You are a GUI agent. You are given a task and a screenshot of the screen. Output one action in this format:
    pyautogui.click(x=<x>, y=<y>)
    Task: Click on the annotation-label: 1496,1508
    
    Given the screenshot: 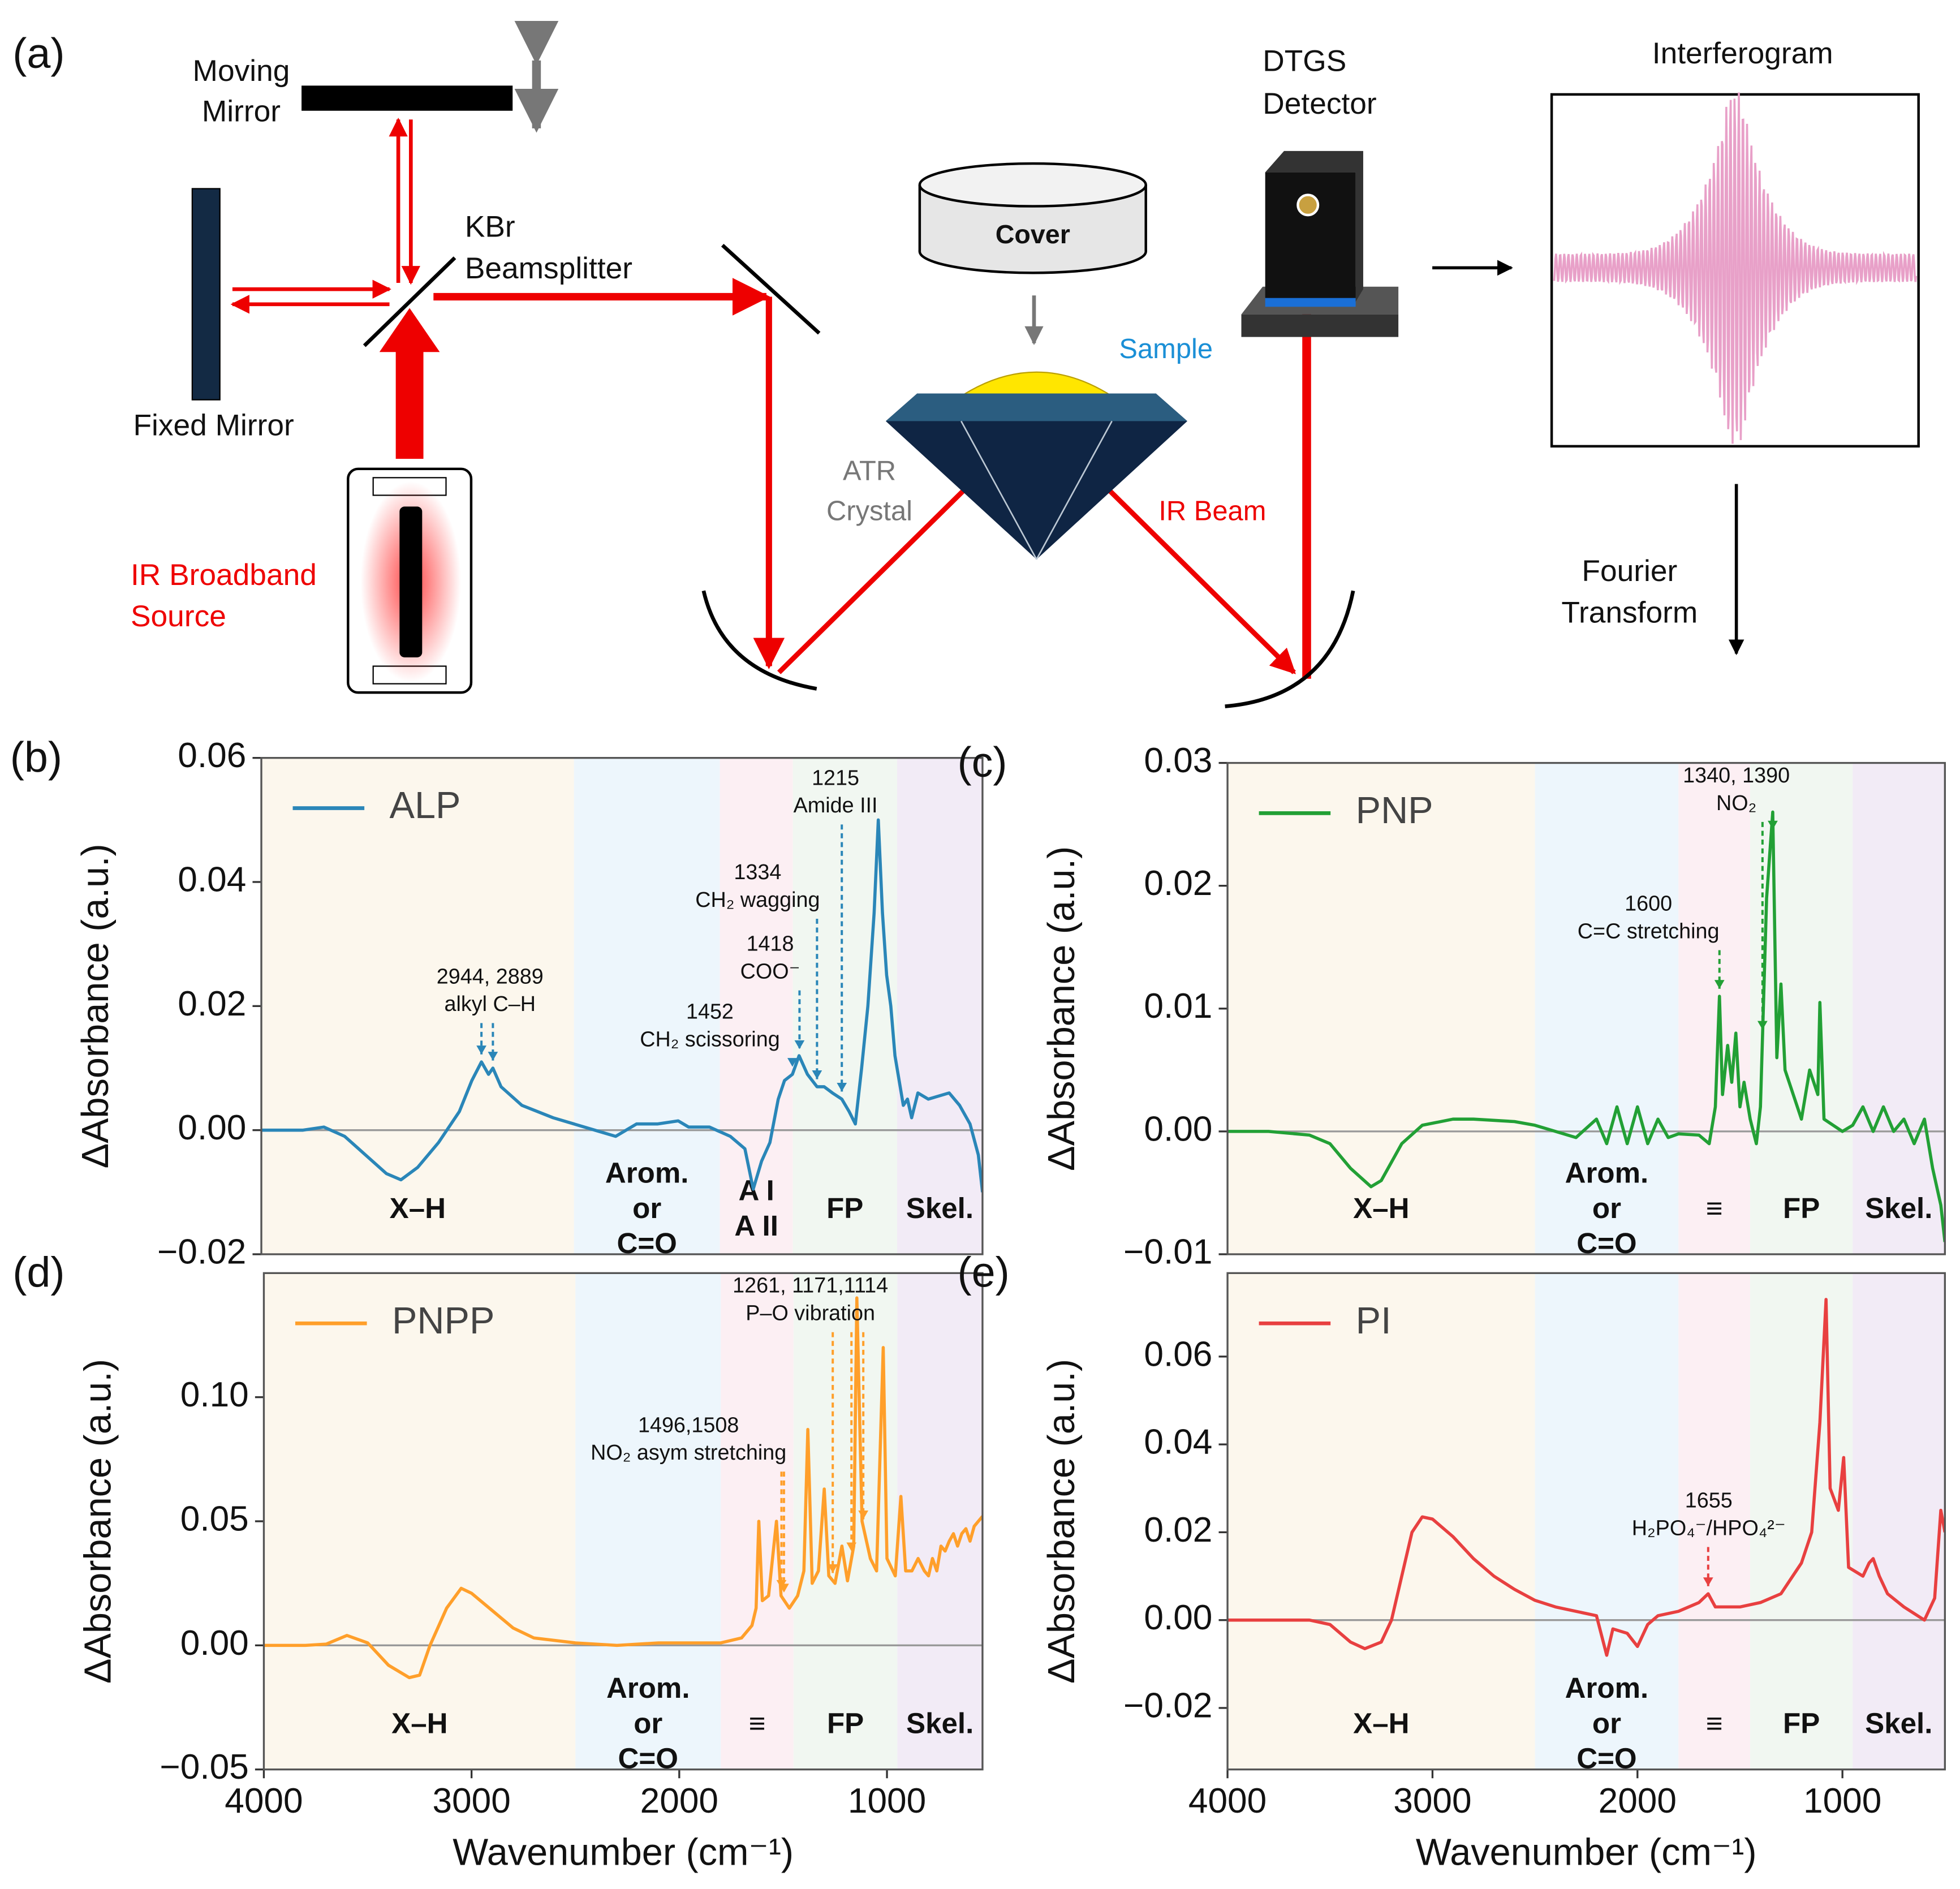 What is the action you would take?
    pyautogui.click(x=688, y=1424)
    